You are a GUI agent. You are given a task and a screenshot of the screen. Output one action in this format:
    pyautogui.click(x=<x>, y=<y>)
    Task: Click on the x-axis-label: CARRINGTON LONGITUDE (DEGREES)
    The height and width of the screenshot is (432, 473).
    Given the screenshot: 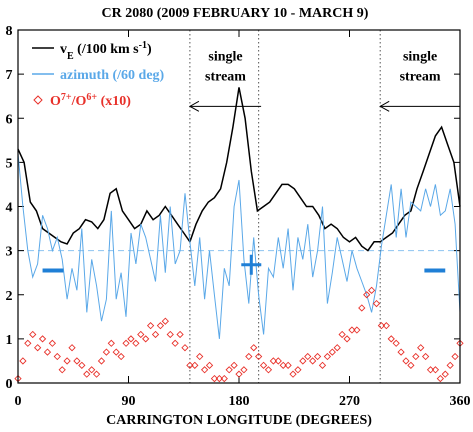 What is the action you would take?
    pyautogui.click(x=239, y=420)
    